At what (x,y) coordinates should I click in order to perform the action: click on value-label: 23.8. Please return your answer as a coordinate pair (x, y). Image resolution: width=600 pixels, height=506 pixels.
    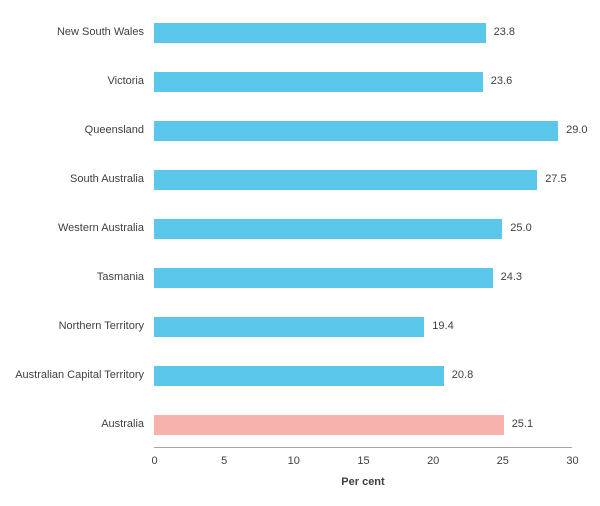
    Looking at the image, I should click on (504, 32).